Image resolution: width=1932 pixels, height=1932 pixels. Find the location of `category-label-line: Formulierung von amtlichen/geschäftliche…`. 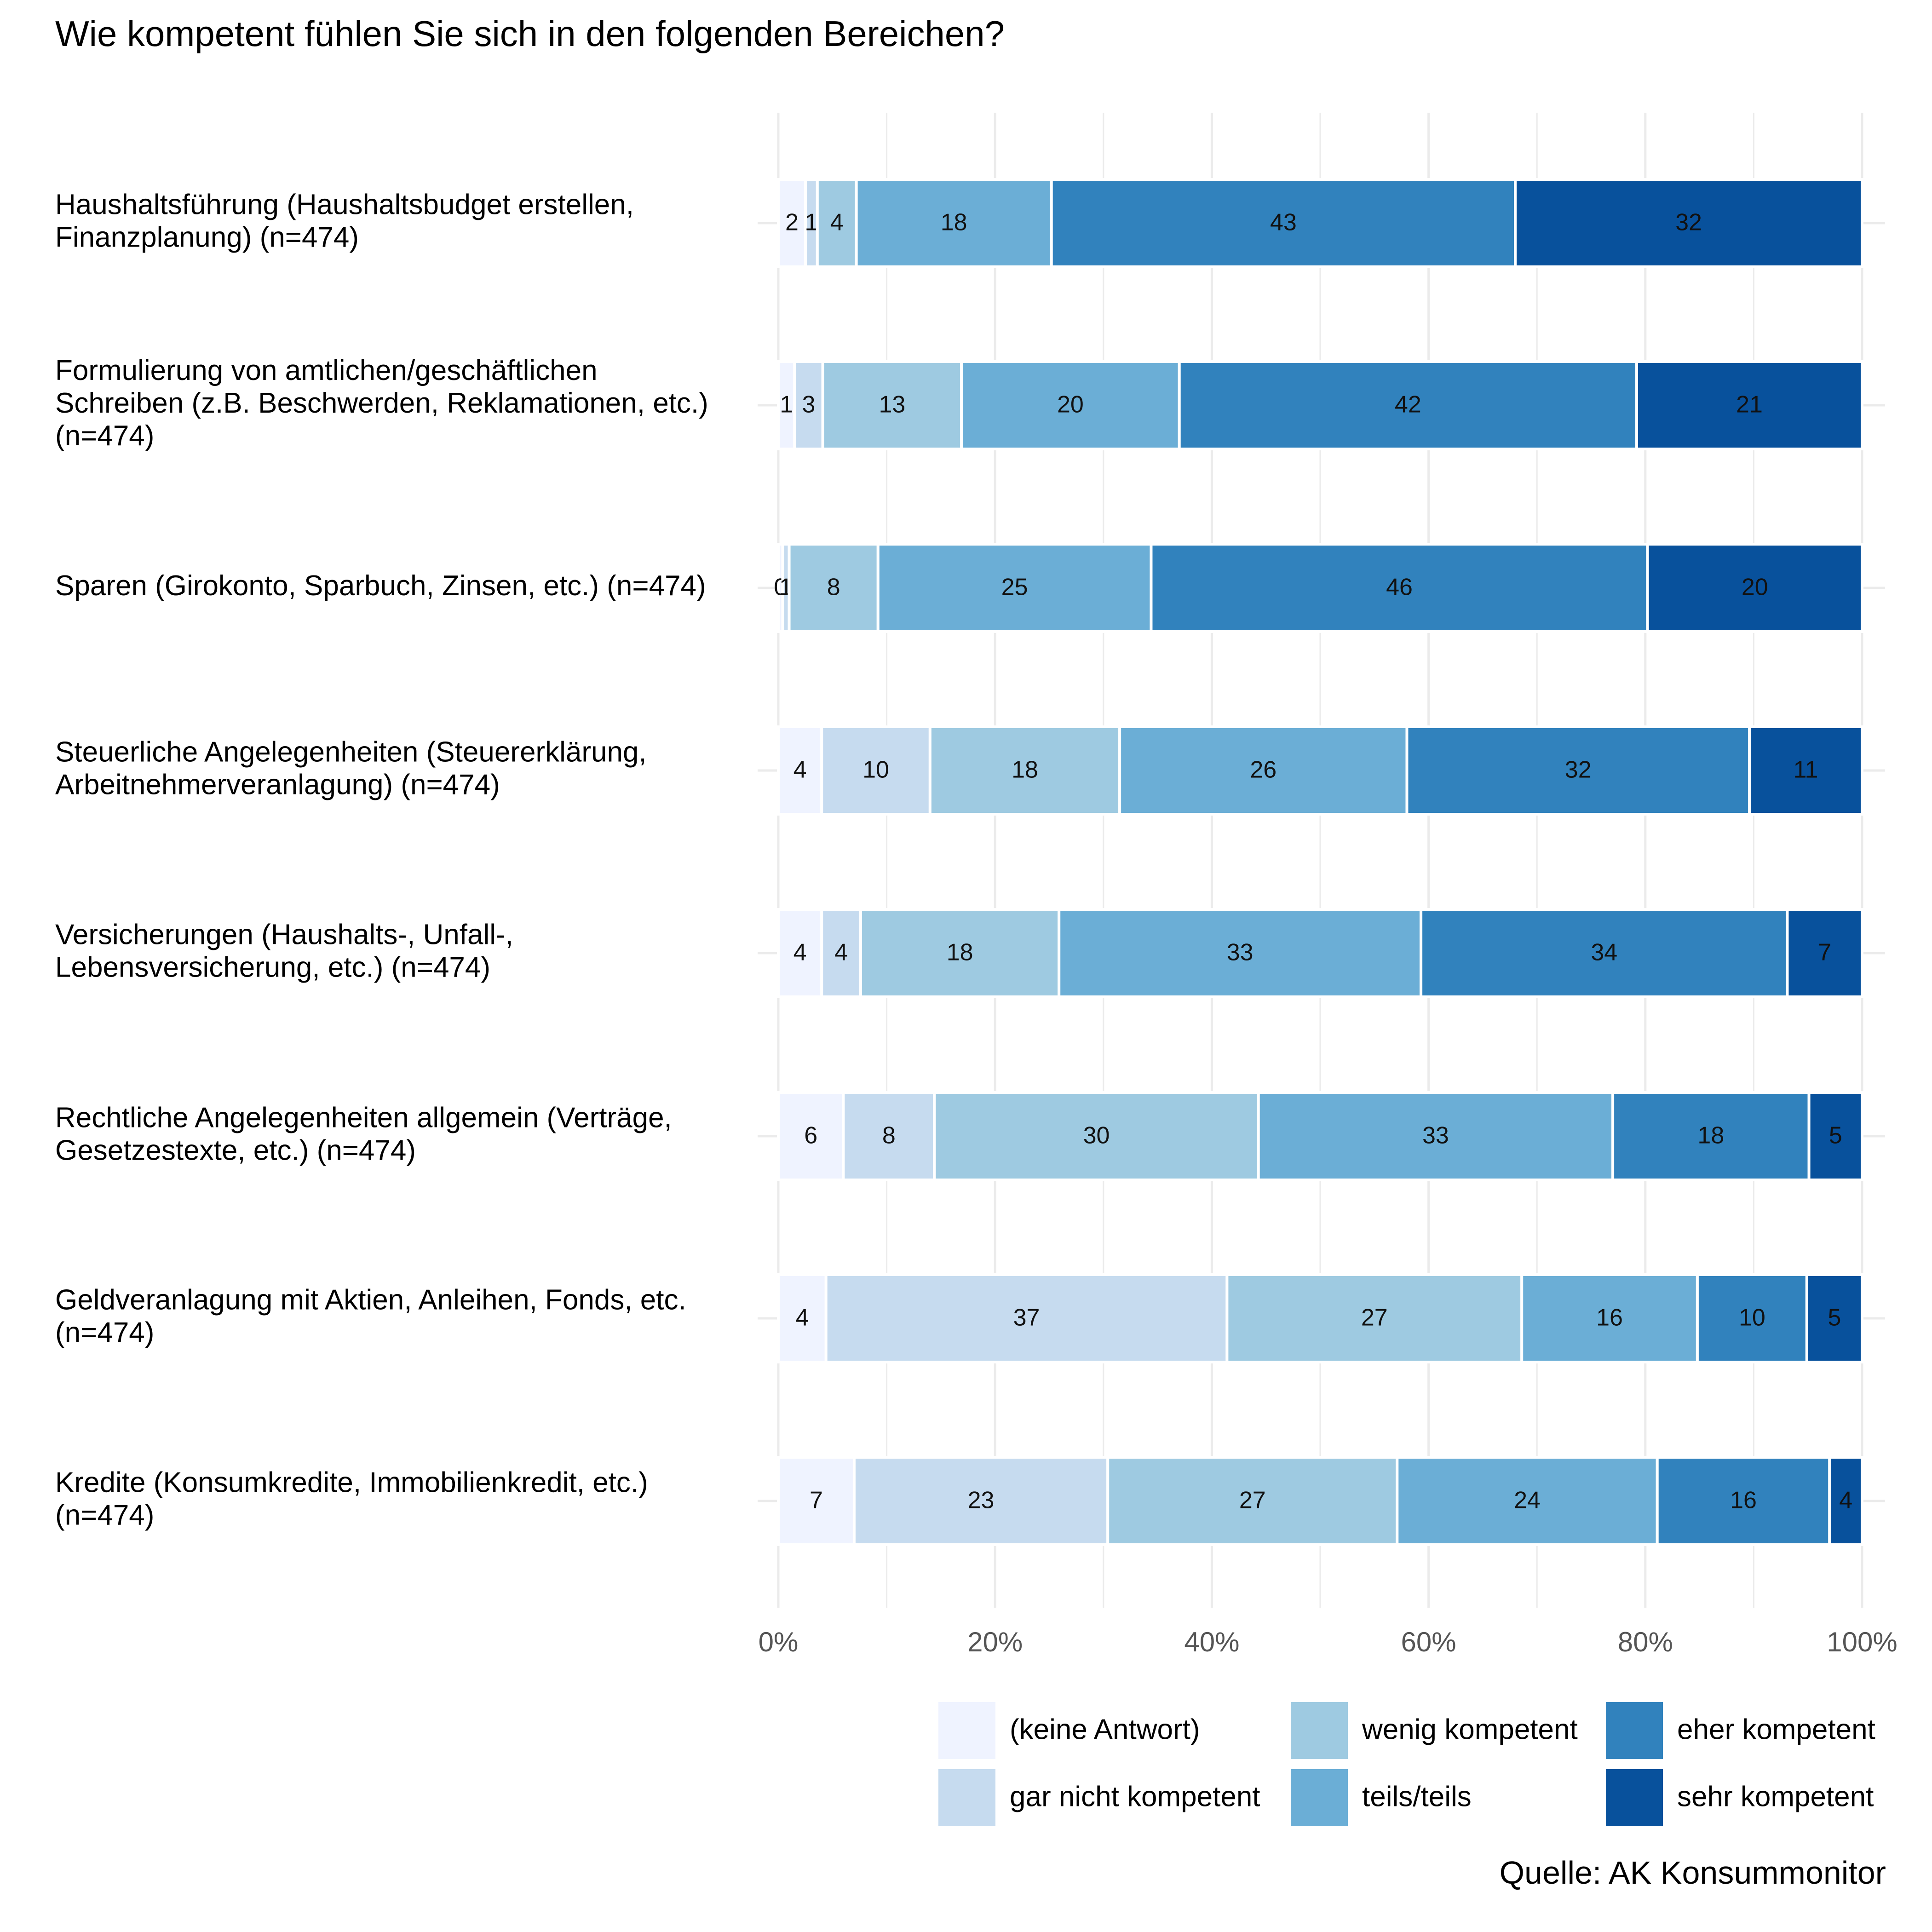

category-label-line: Formulierung von amtlichen/geschäftliche… is located at coordinates (326, 370).